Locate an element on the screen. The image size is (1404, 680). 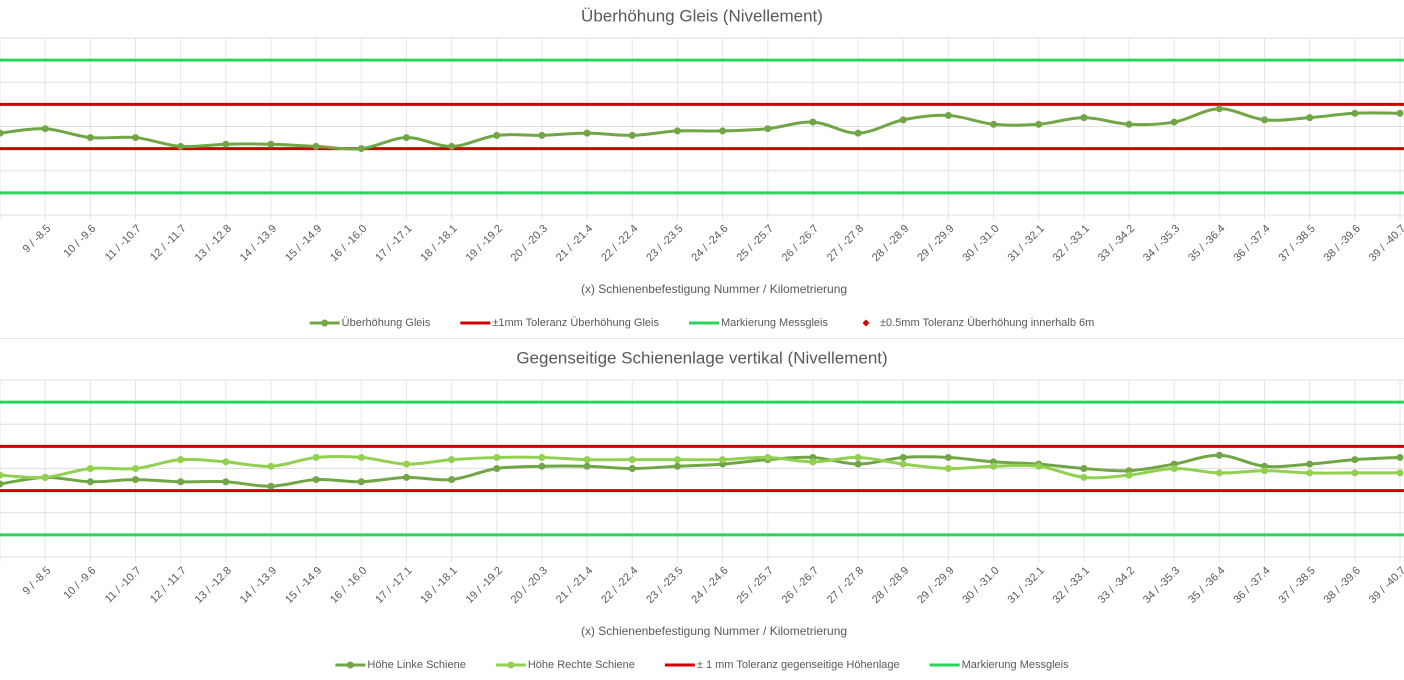
x-tick-label: 13 / -12.8 is located at coordinates (213, 585).